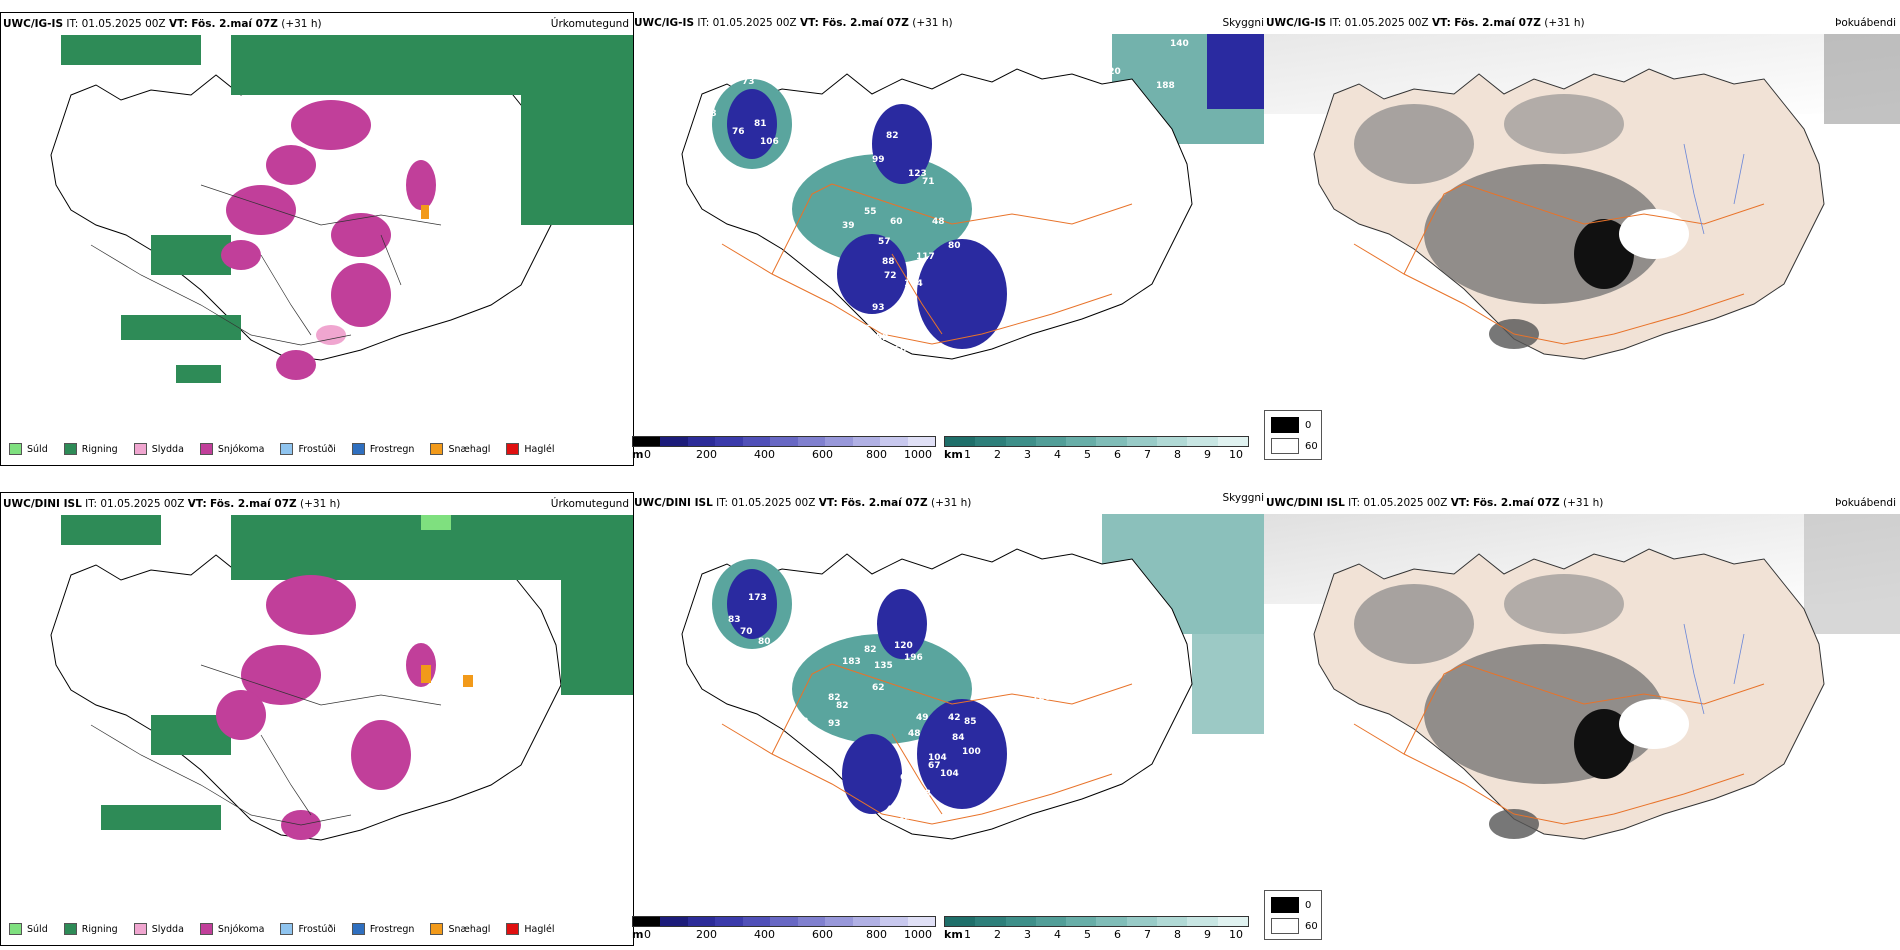 The height and width of the screenshot is (950, 1900). I want to click on rivers, so click(1714, 669).